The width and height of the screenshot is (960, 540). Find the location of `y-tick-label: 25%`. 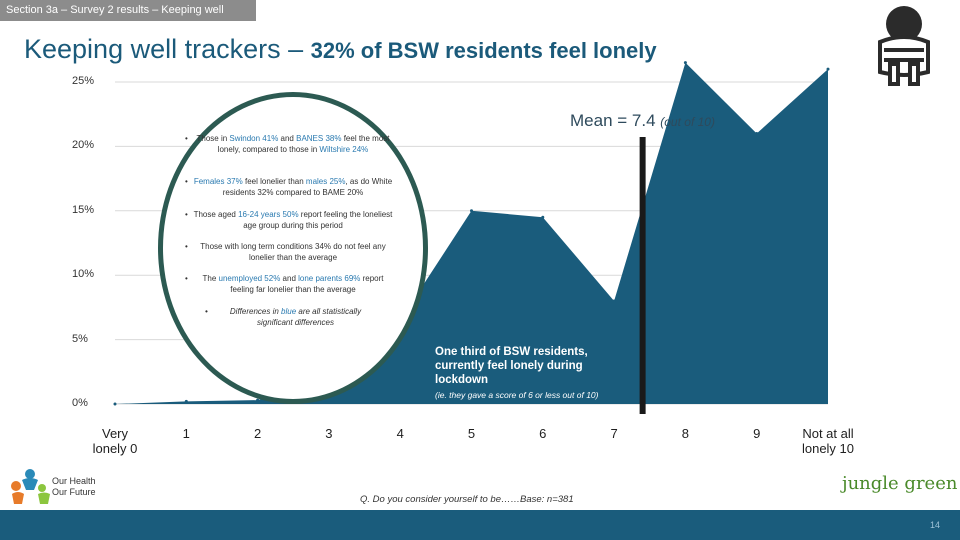

y-tick-label: 25% is located at coordinates (83, 81).